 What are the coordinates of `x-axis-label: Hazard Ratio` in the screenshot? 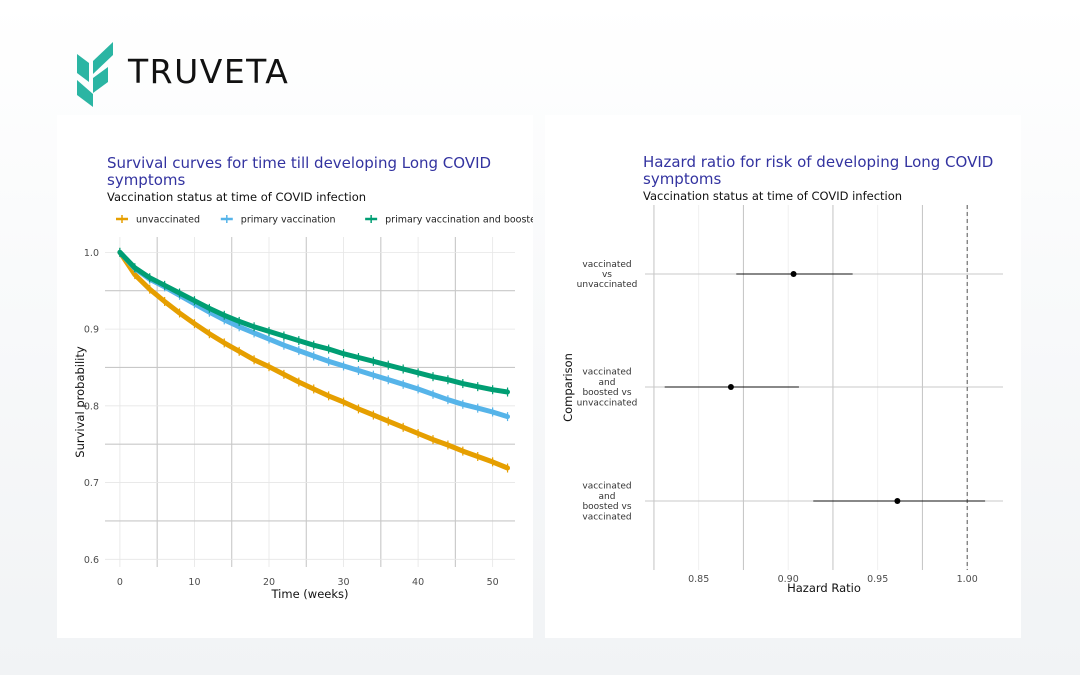 It's located at (824, 588).